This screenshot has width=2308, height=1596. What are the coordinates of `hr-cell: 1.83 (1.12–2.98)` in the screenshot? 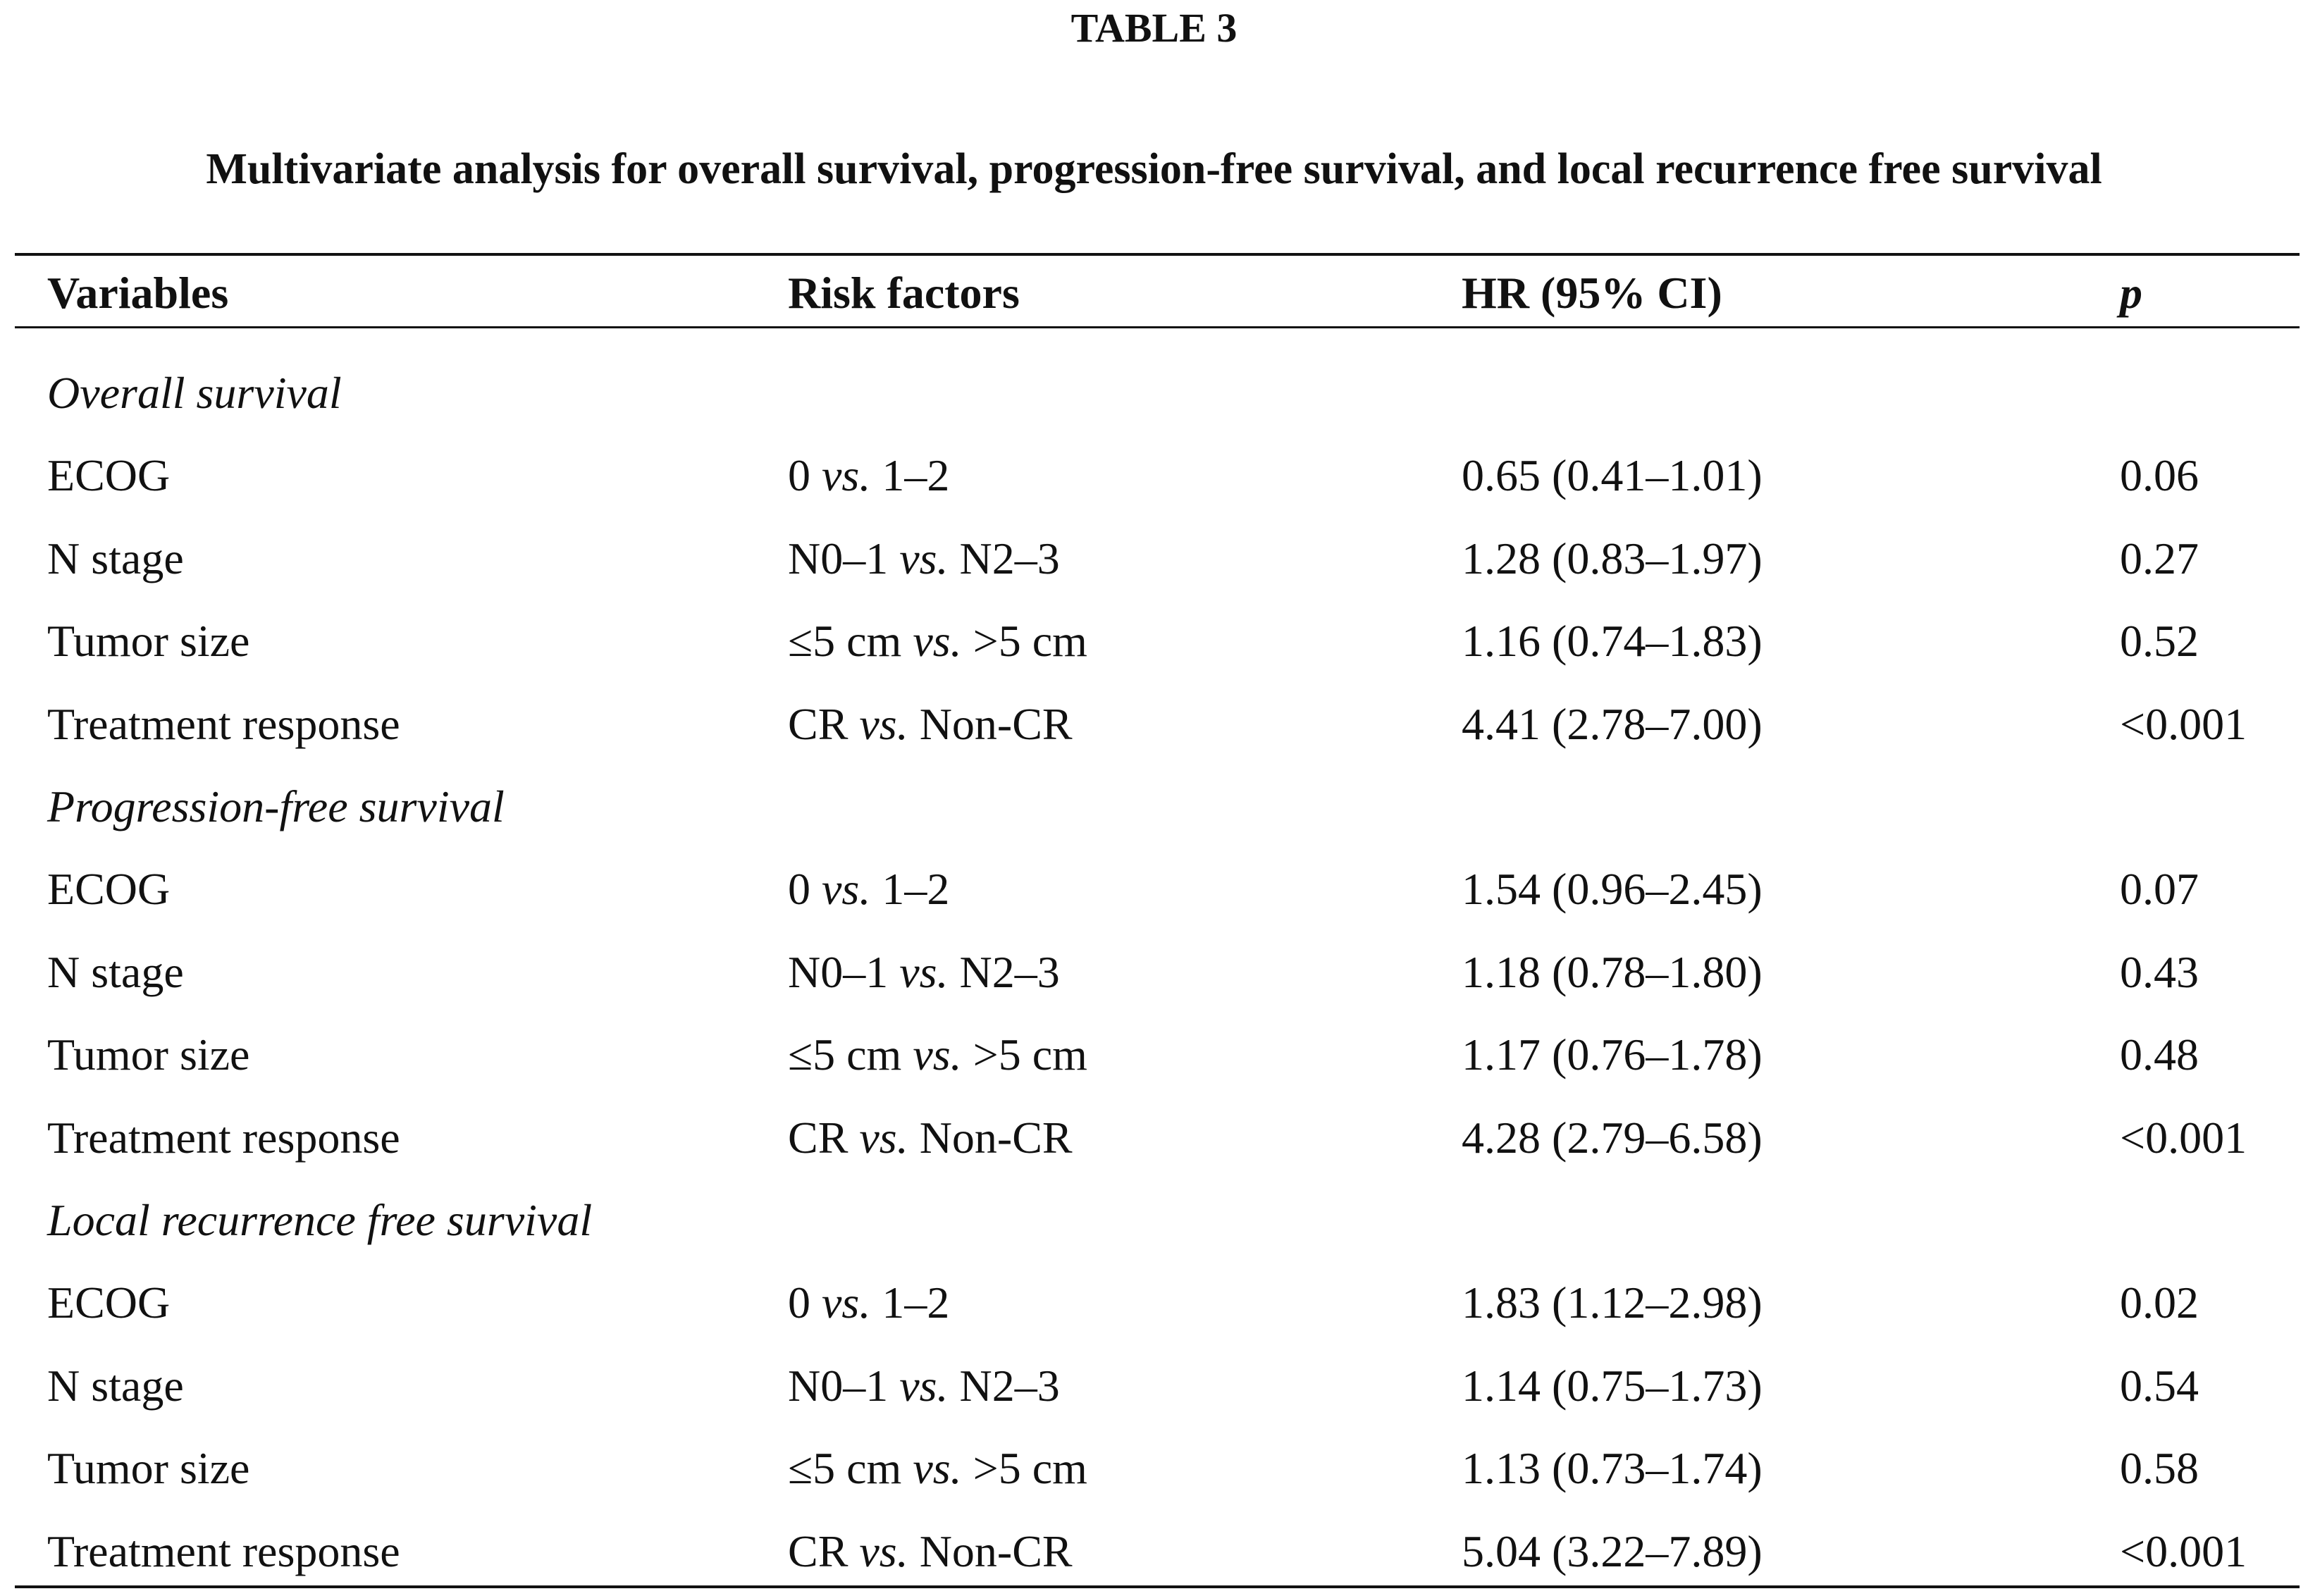 It's located at (1612, 1303).